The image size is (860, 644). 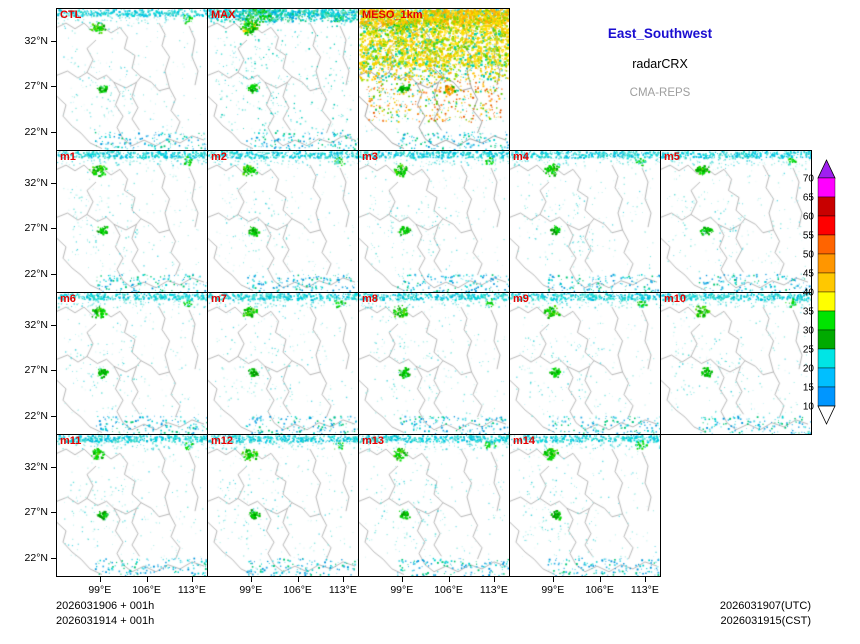 What do you see at coordinates (660, 93) in the screenshot?
I see `model-title: CMA-REPS` at bounding box center [660, 93].